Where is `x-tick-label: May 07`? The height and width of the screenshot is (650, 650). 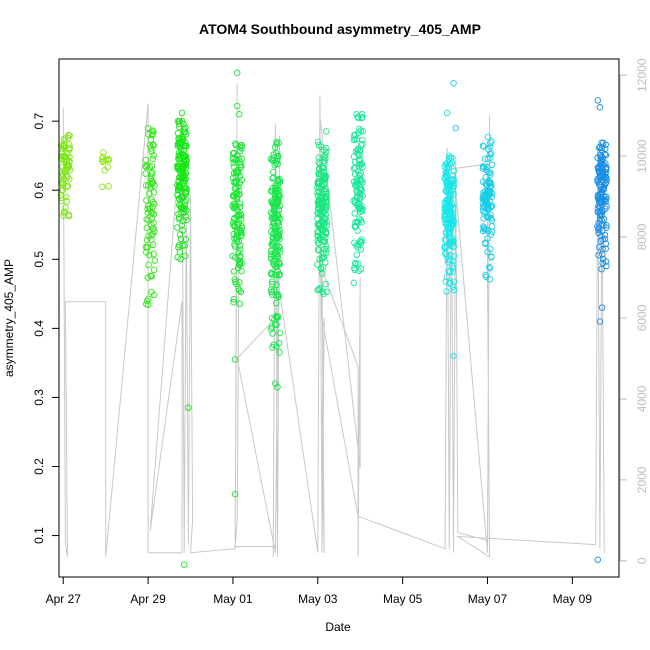 x-tick-label: May 07 is located at coordinates (488, 599).